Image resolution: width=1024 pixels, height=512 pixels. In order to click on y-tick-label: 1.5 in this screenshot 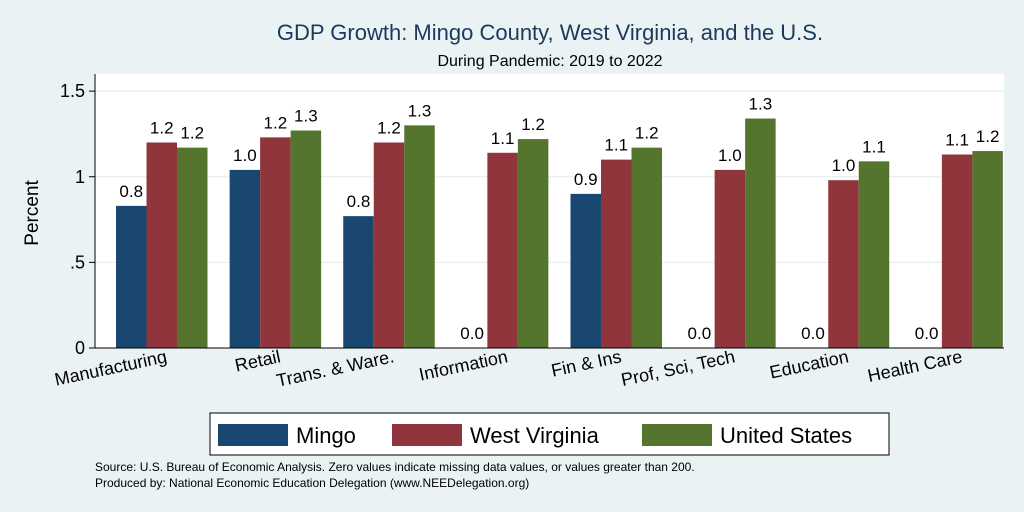, I will do `click(72, 91)`.